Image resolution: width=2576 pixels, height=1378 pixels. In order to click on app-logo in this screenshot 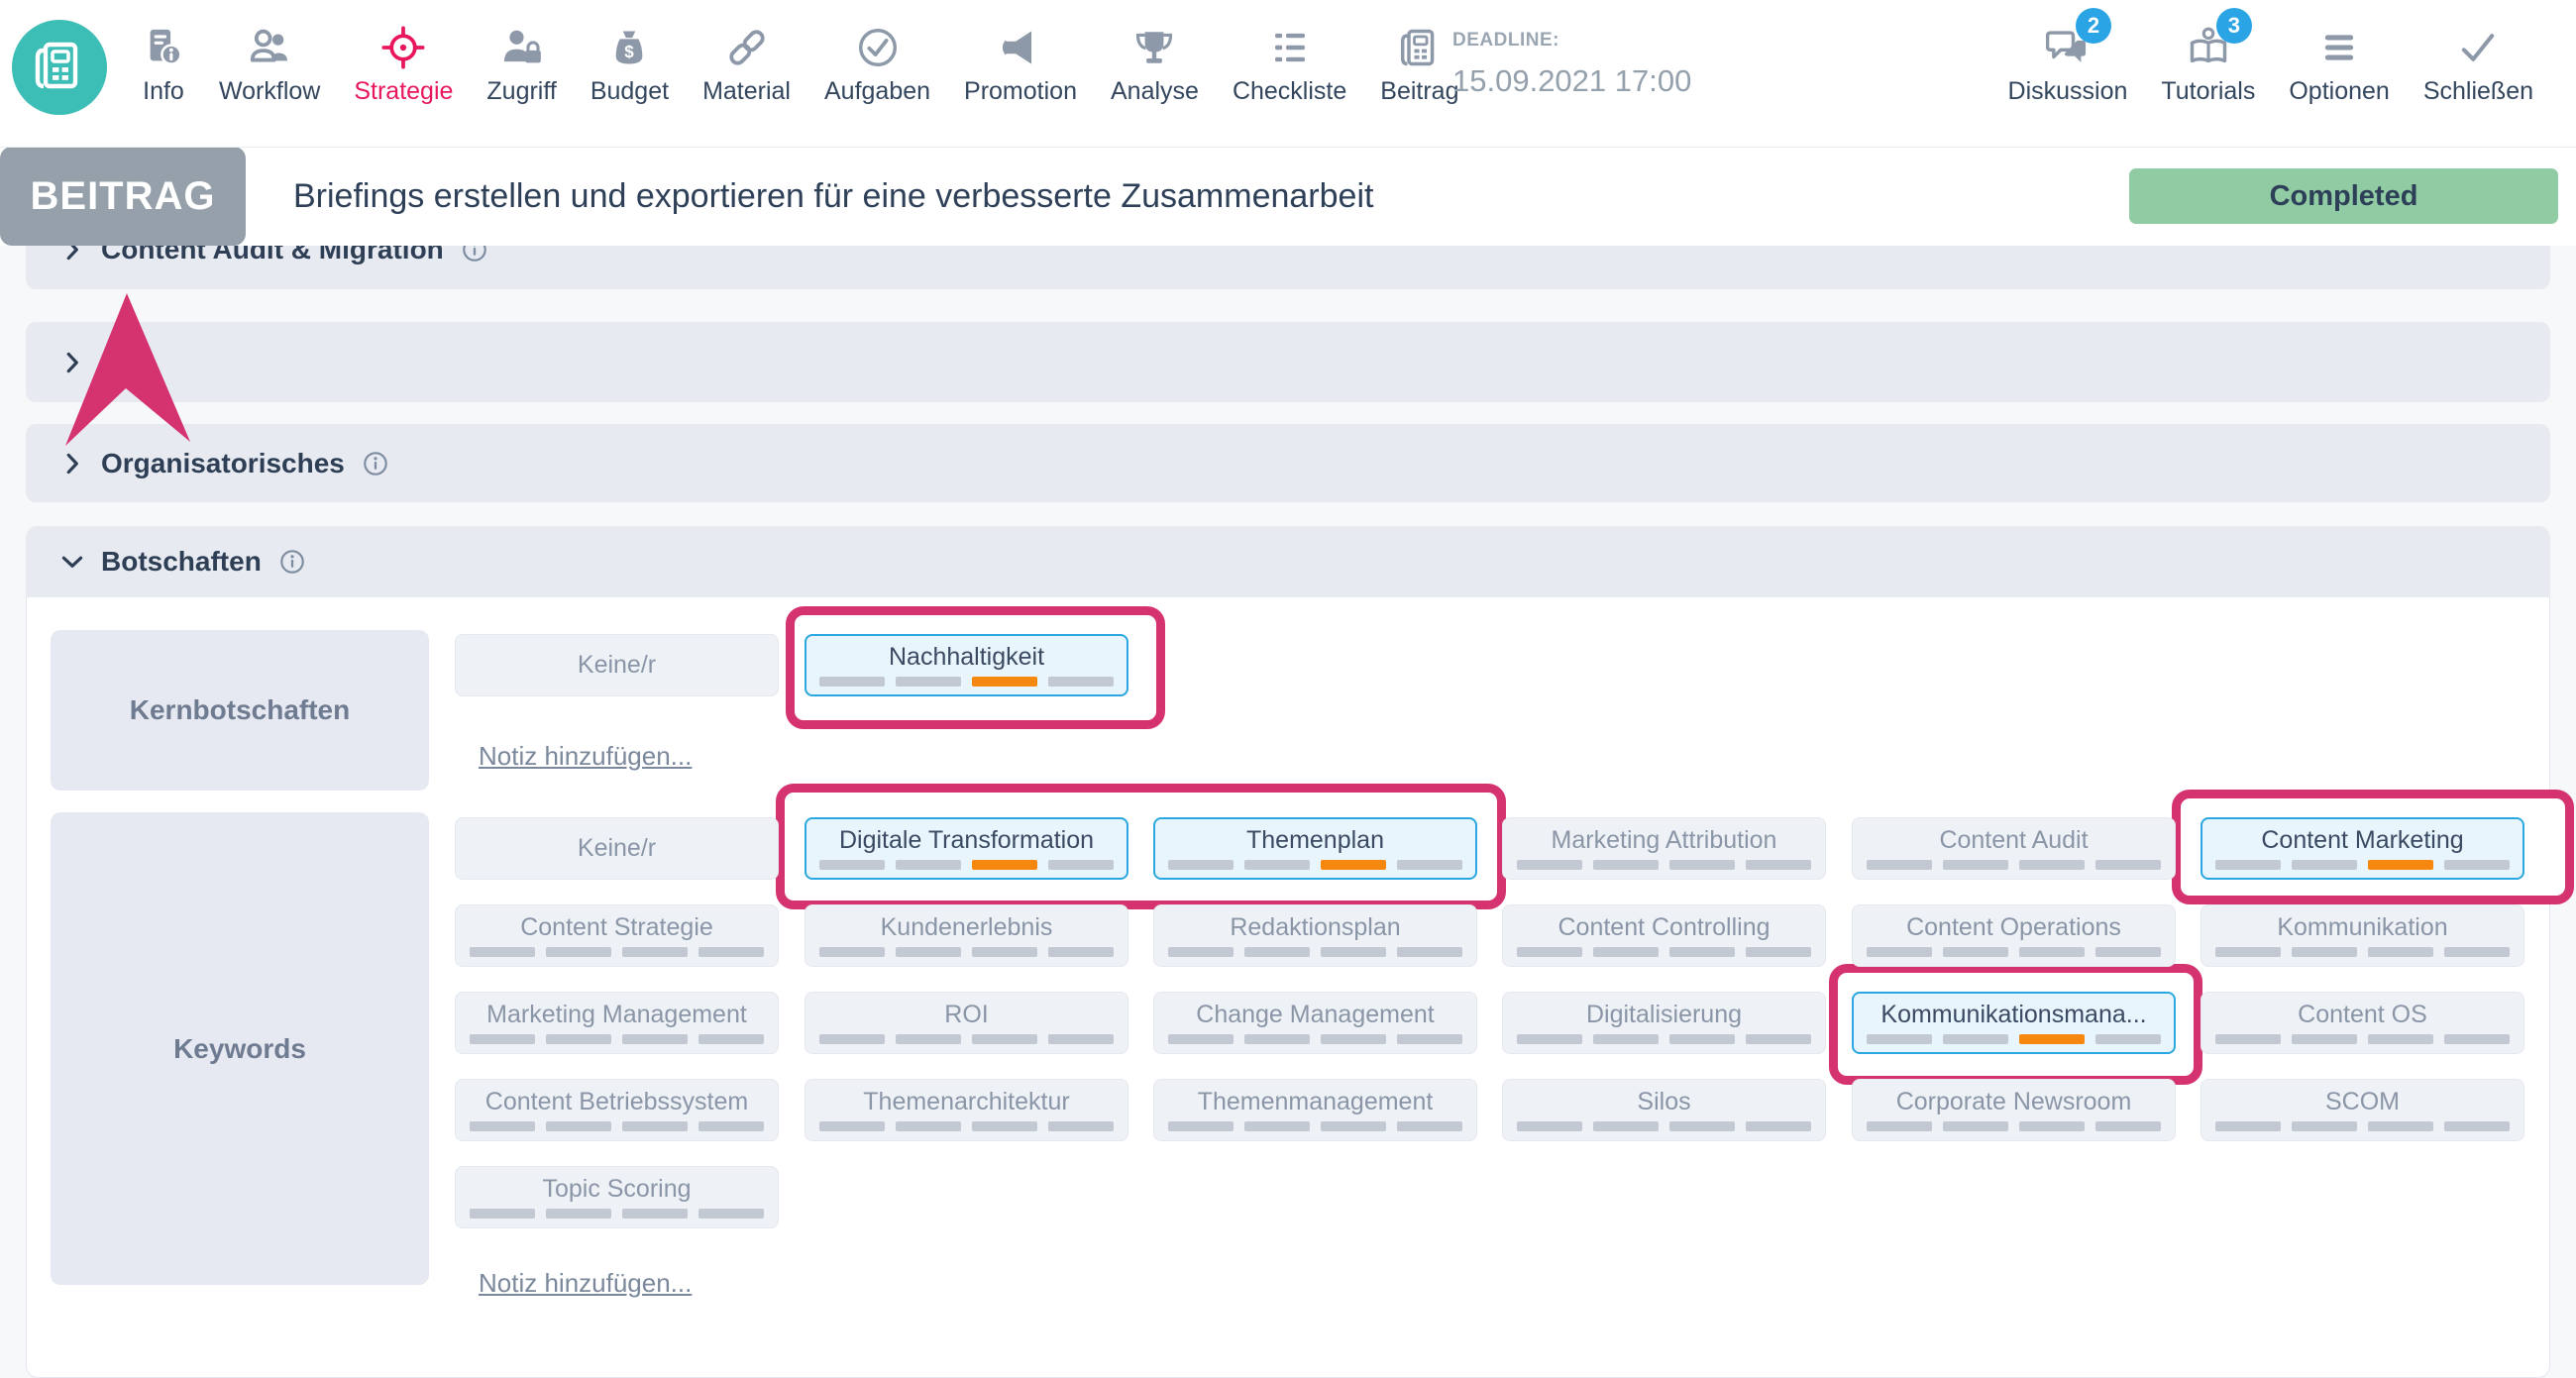, I will do `click(59, 67)`.